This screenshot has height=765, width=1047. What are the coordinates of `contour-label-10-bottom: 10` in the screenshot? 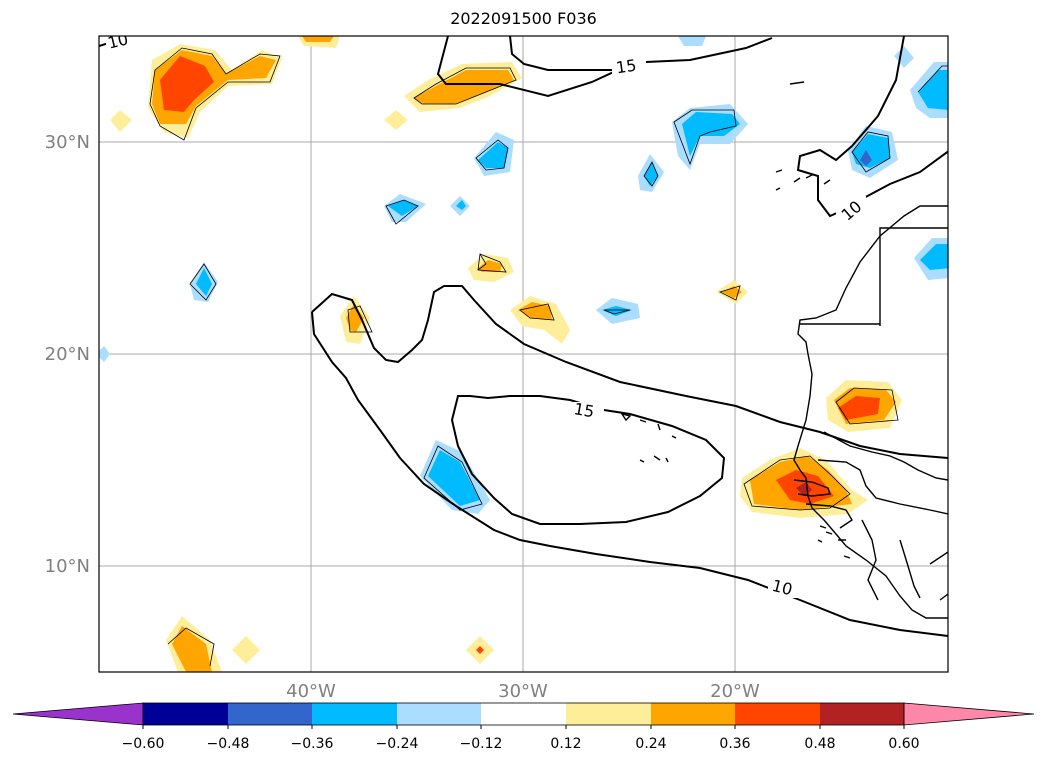 It's located at (782, 587).